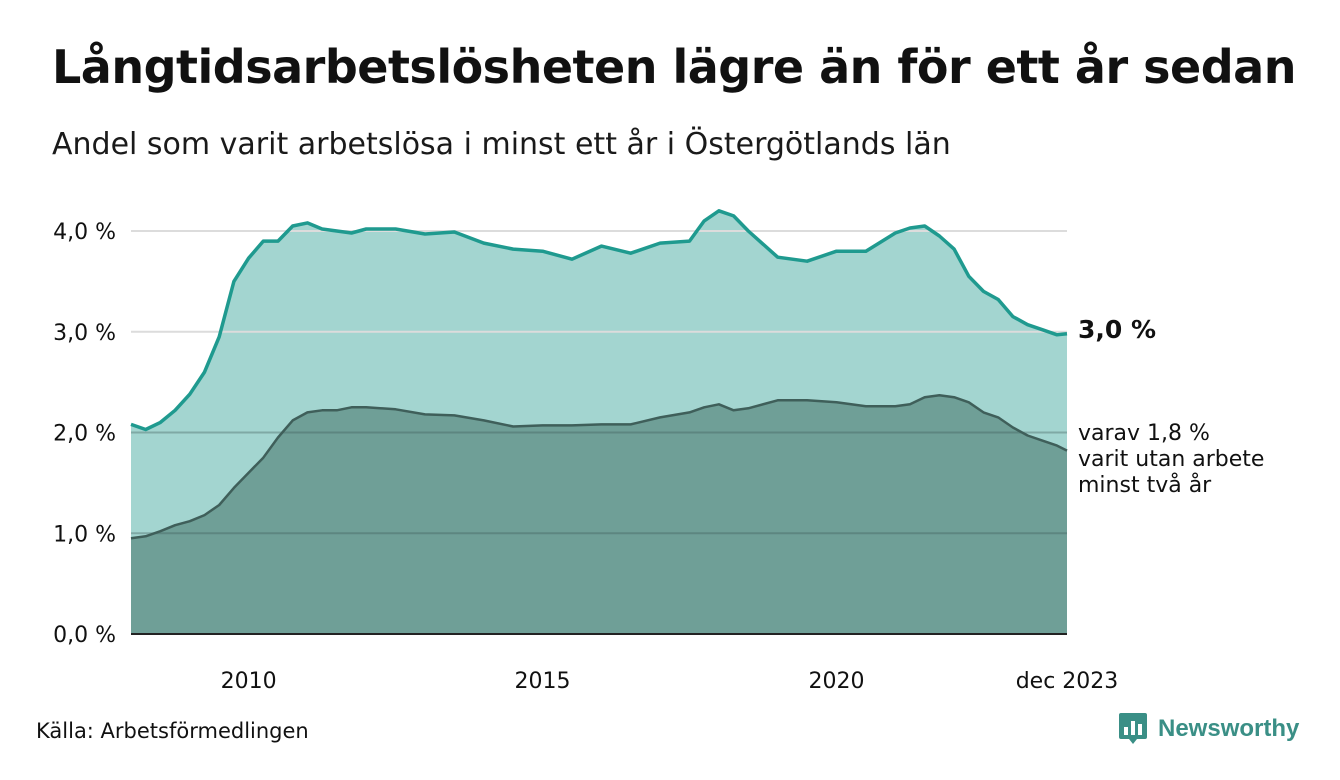 The image size is (1340, 780). I want to click on end-label-lower-line: varav 1,8 %, so click(1144, 433).